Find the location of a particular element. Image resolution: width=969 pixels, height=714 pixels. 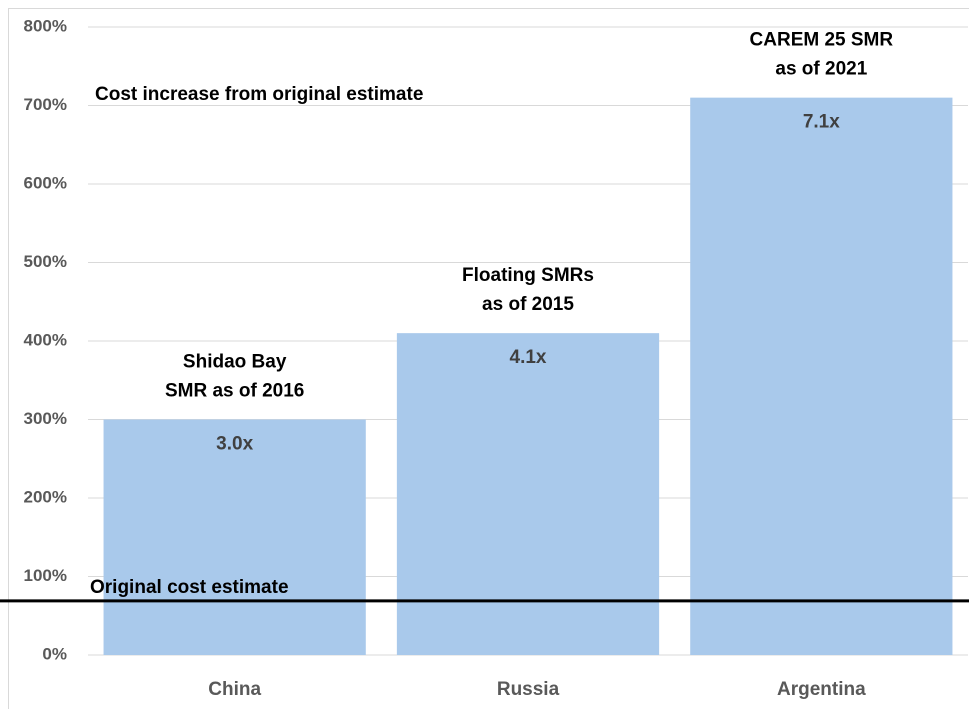

y-tick-label: 100% is located at coordinates (45, 575).